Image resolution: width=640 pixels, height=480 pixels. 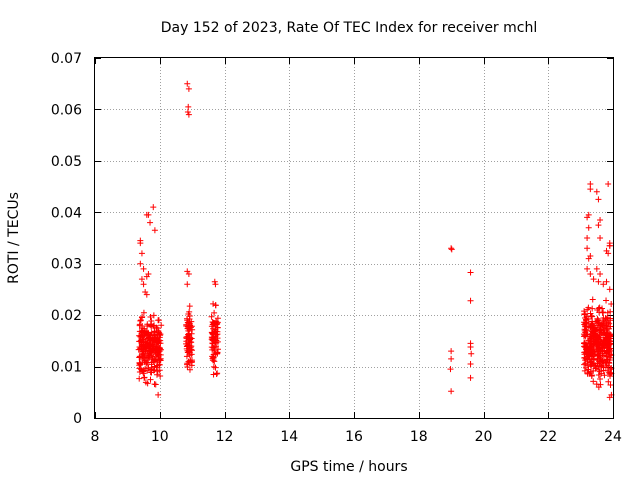 What do you see at coordinates (95, 437) in the screenshot?
I see `x-tick-label: 8` at bounding box center [95, 437].